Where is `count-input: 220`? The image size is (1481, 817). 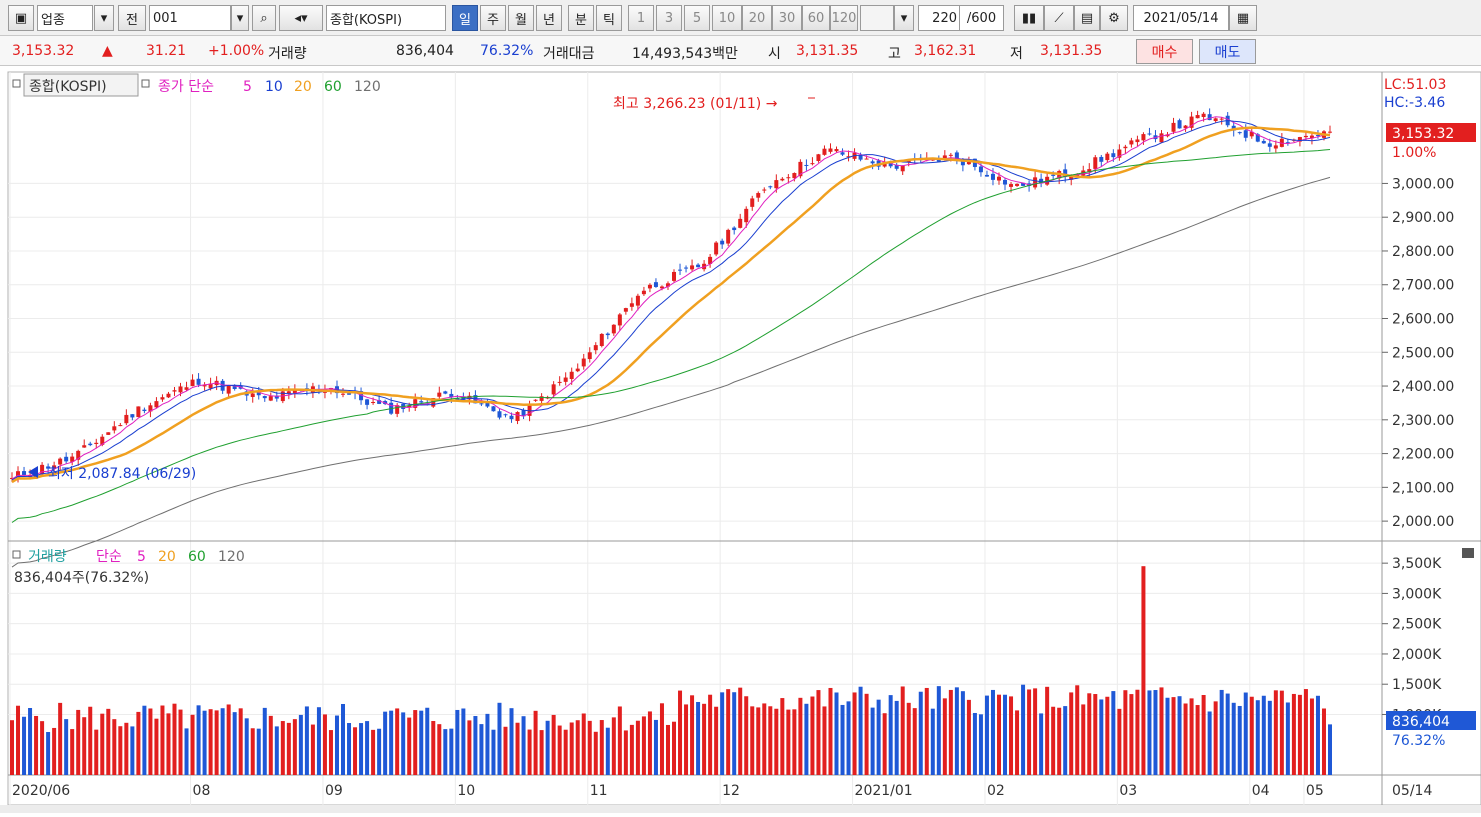 count-input: 220 is located at coordinates (939, 18).